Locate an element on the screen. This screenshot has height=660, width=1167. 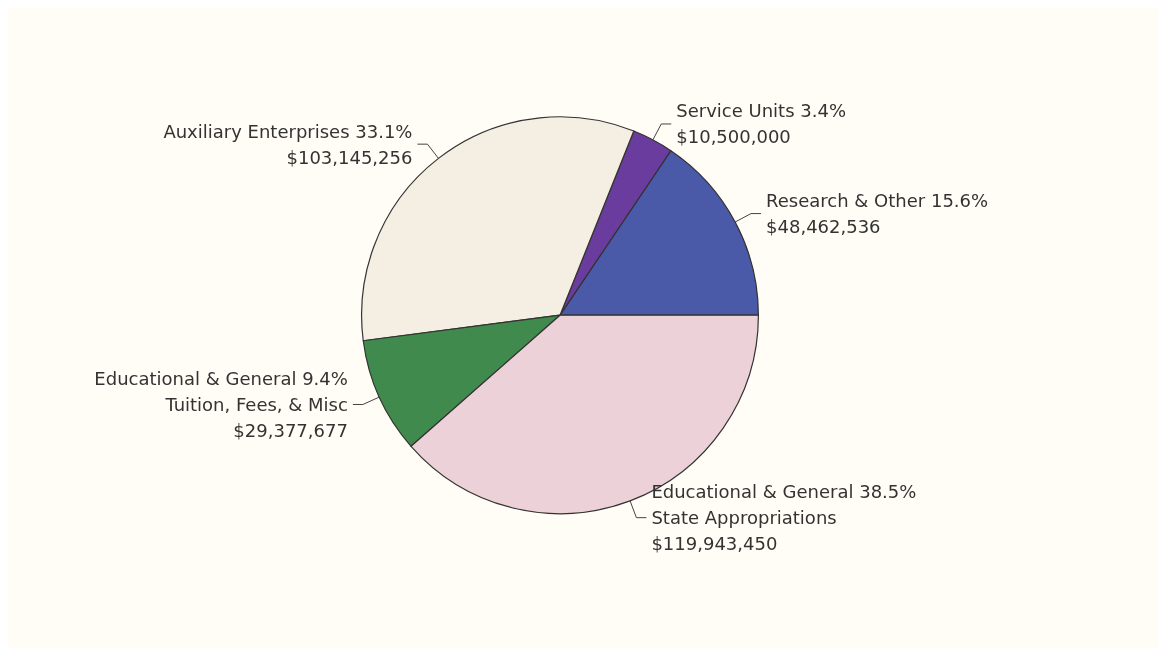
slice-label: Research & Other 15.6% is located at coordinates (877, 201).